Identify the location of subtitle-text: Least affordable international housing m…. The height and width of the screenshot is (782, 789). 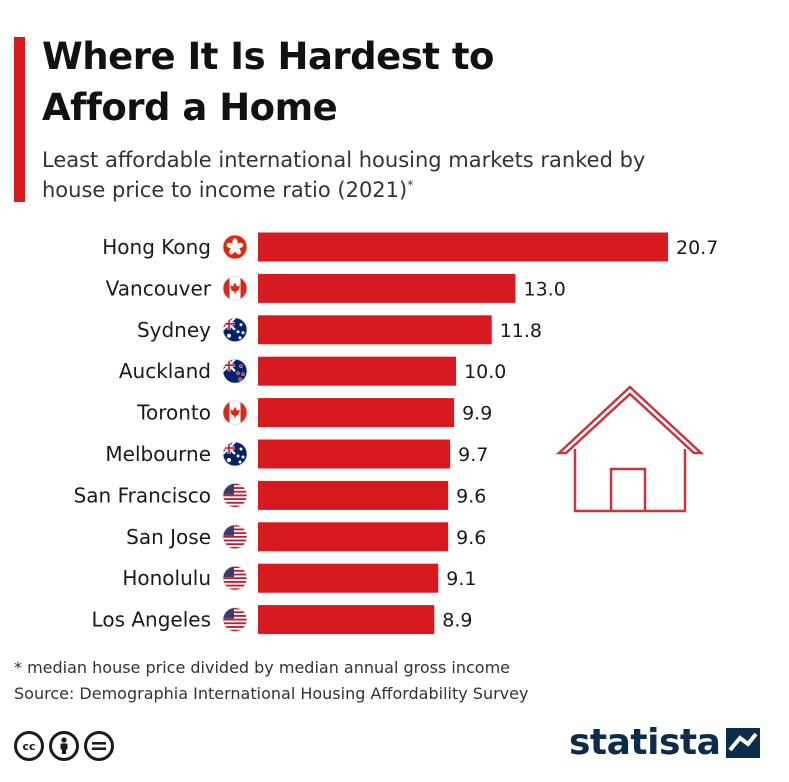
(344, 175).